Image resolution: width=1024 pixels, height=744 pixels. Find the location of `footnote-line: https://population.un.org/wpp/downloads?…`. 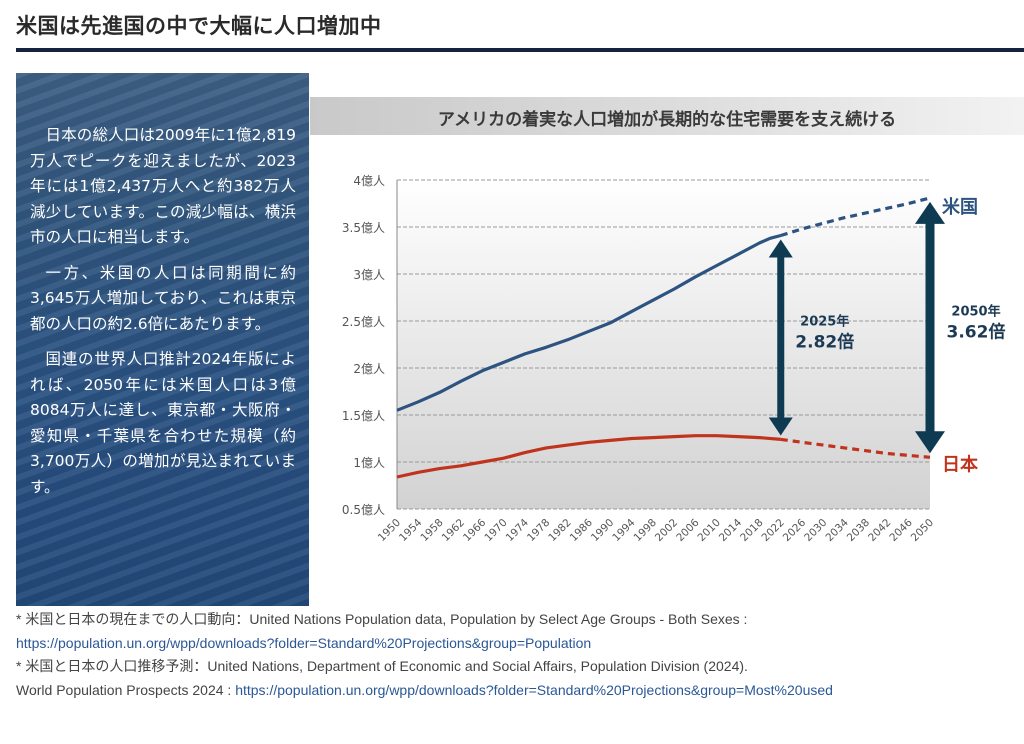

footnote-line: https://population.un.org/wpp/downloads?… is located at coordinates (424, 644).